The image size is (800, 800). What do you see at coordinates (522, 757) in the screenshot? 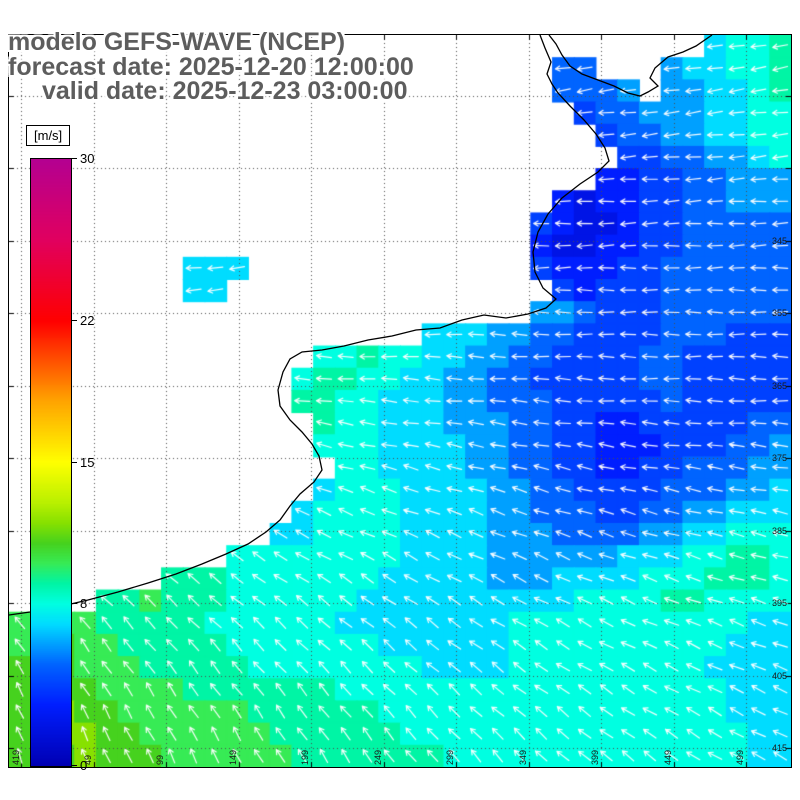
I see `bottom-axis-label: 349` at bounding box center [522, 757].